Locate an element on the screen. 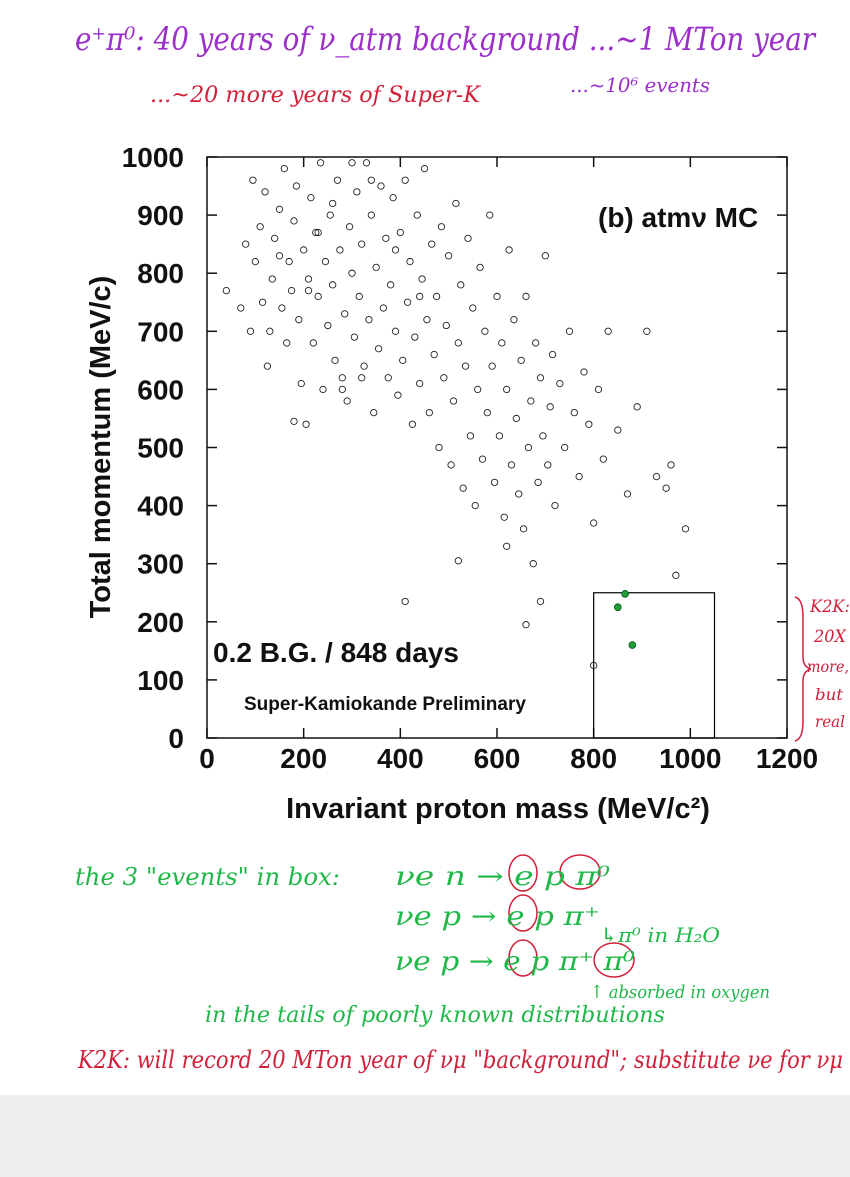 Image resolution: width=850 pixels, height=1177 pixels. handwritten-note: but is located at coordinates (829, 694).